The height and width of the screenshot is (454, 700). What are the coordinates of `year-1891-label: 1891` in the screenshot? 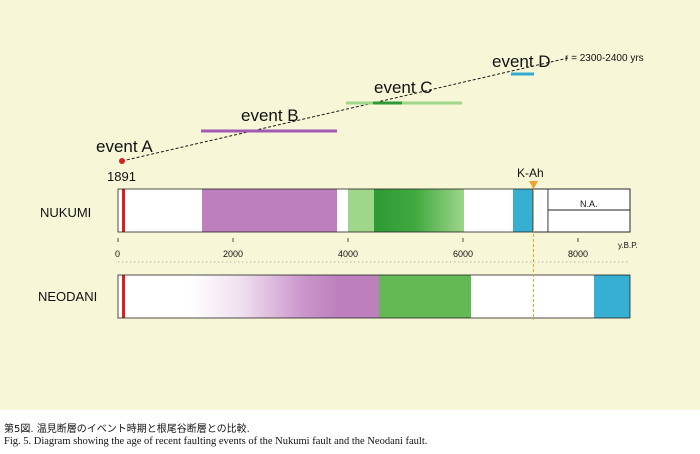 It's located at (121, 176).